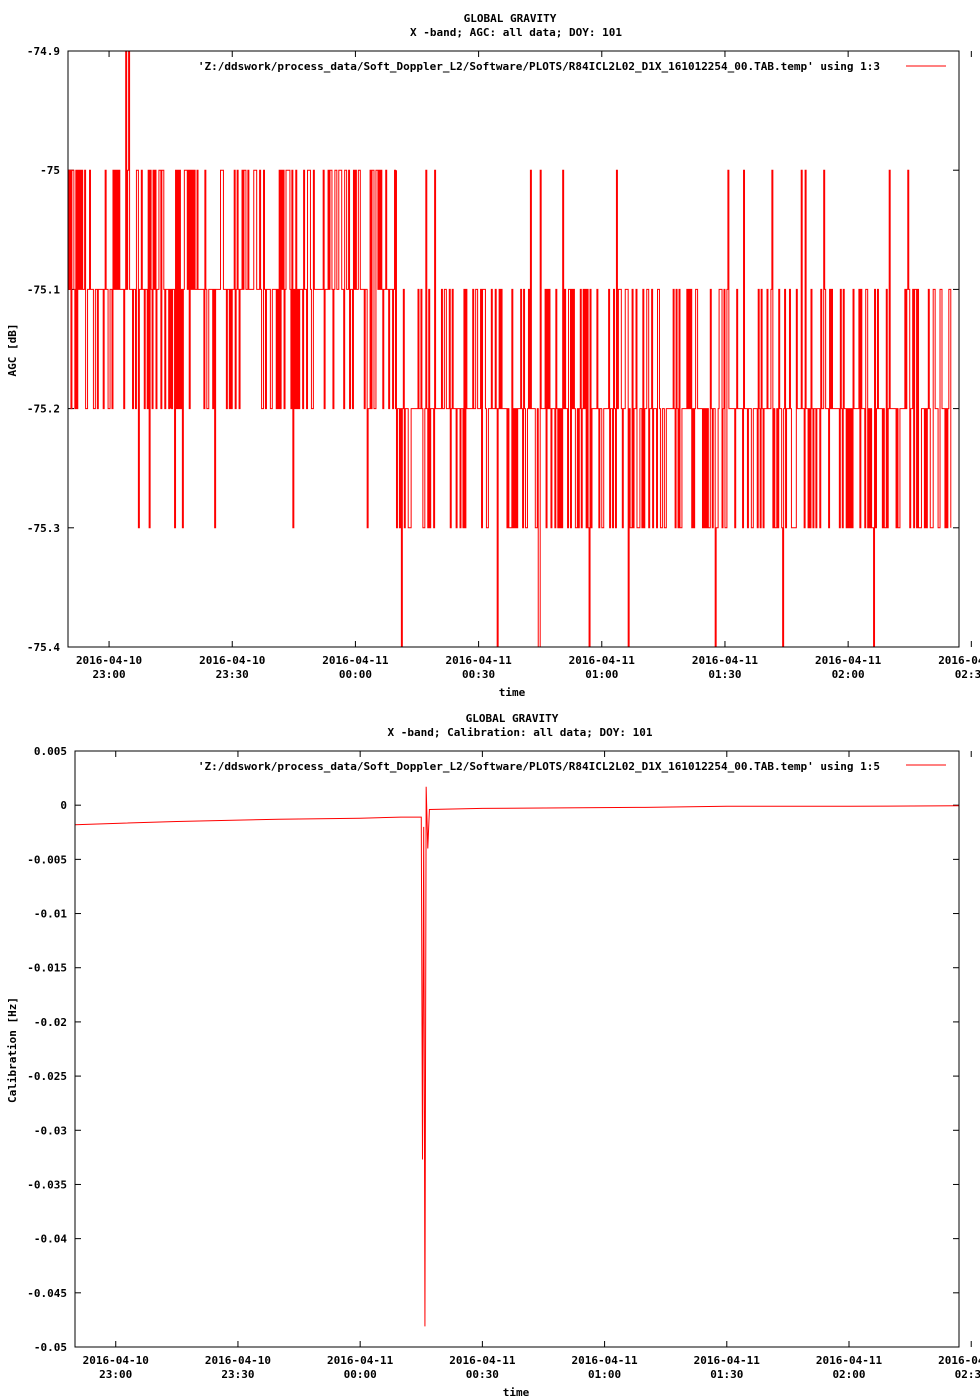  What do you see at coordinates (115, 1374) in the screenshot?
I see `calibration-x-tick-time: 23:00` at bounding box center [115, 1374].